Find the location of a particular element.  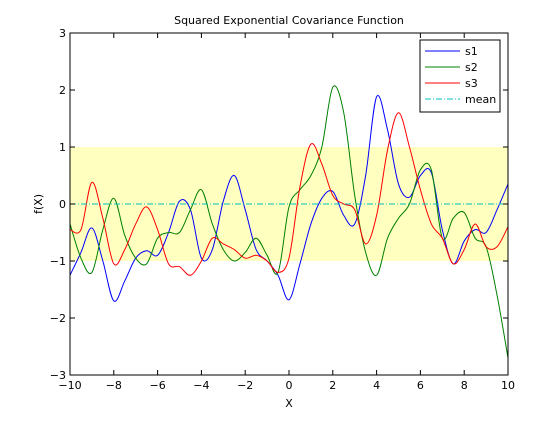

y-tick-label: 0 is located at coordinates (62, 204).